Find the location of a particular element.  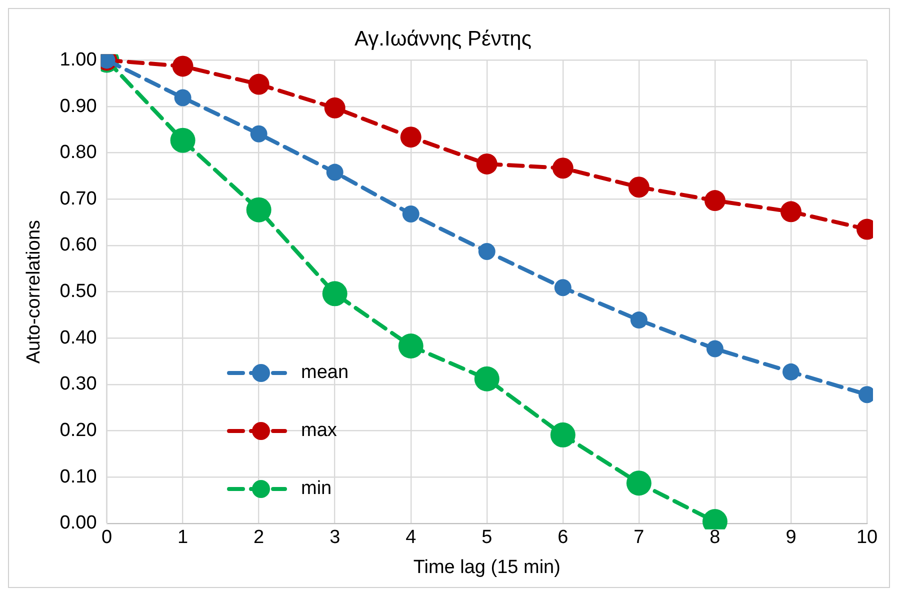

y-tick-label: 0.30 is located at coordinates (78, 384).